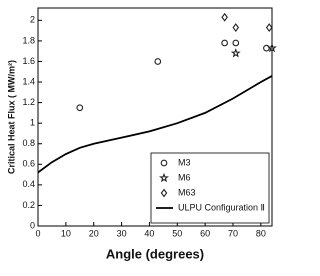 The width and height of the screenshot is (320, 276). What do you see at coordinates (184, 177) in the screenshot?
I see `legend-label: M6` at bounding box center [184, 177].